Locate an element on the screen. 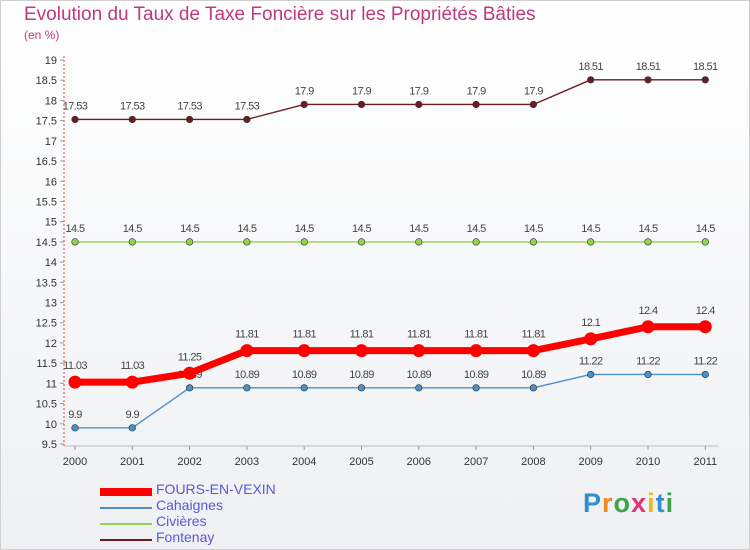 This screenshot has height=550, width=750. legend-swatch-civi-res is located at coordinates (126, 524).